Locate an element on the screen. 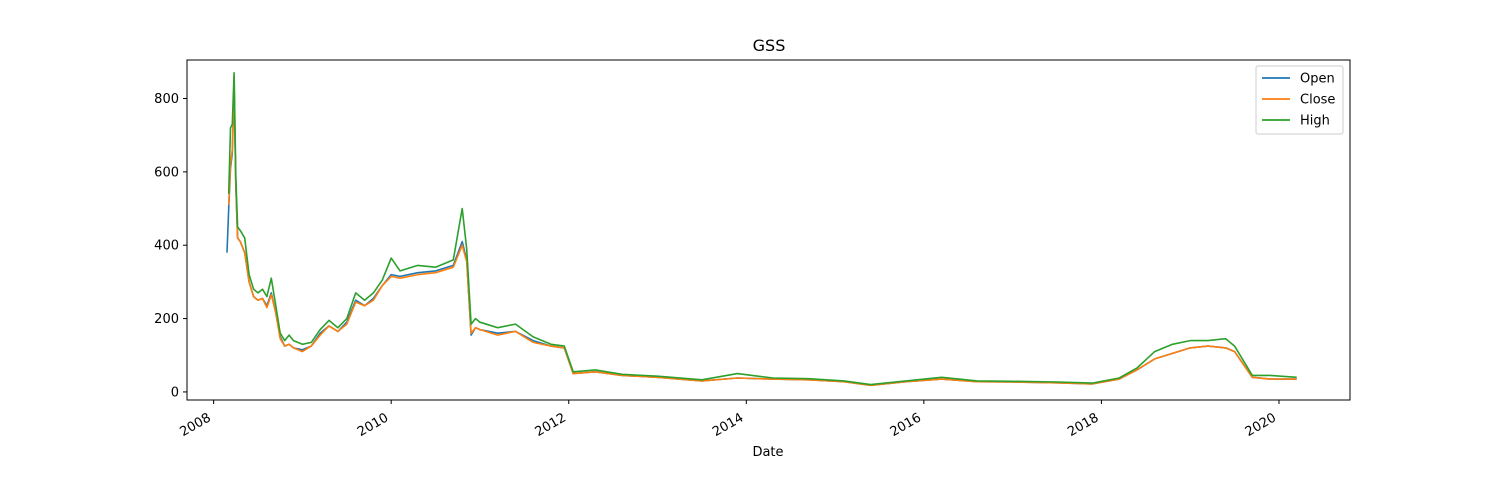 This screenshot has height=500, width=1500. x-axis-label: Date is located at coordinates (767, 452).